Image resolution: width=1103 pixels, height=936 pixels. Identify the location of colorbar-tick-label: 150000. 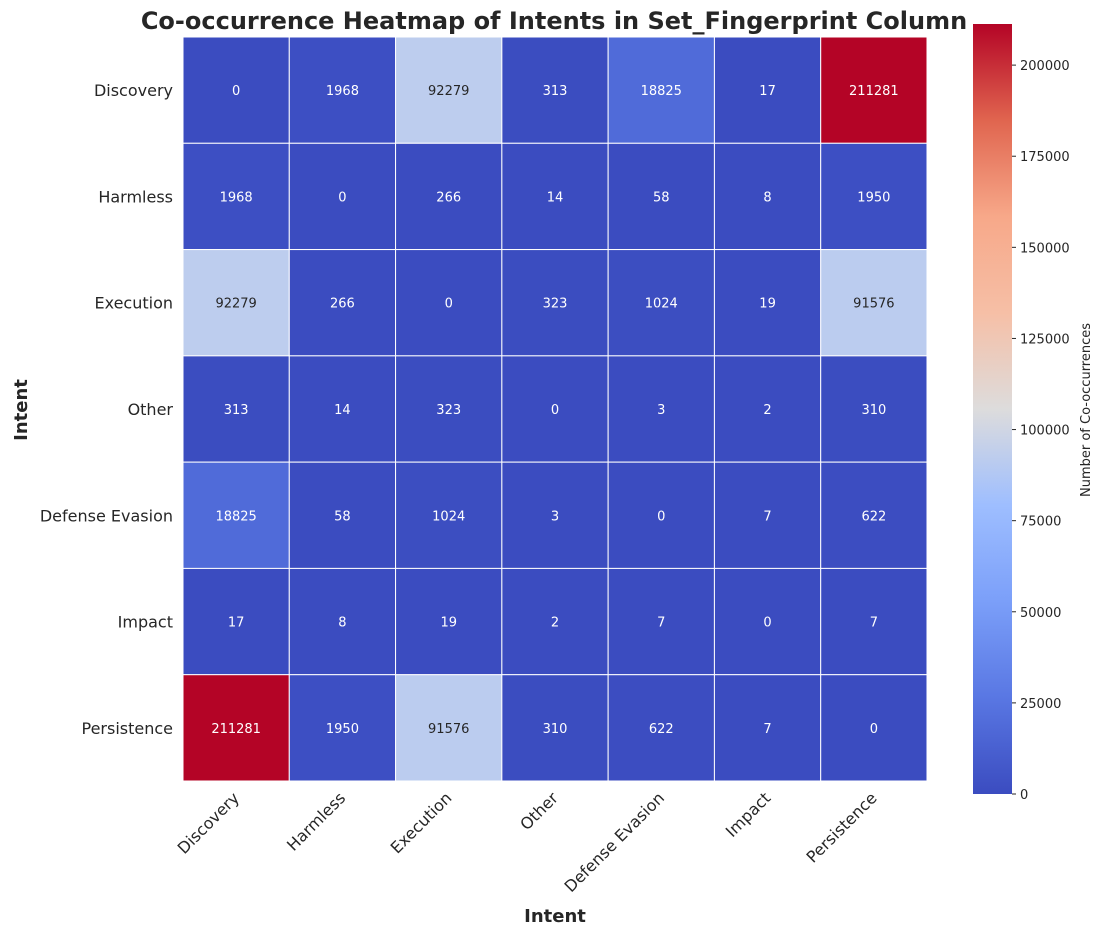
(1045, 248).